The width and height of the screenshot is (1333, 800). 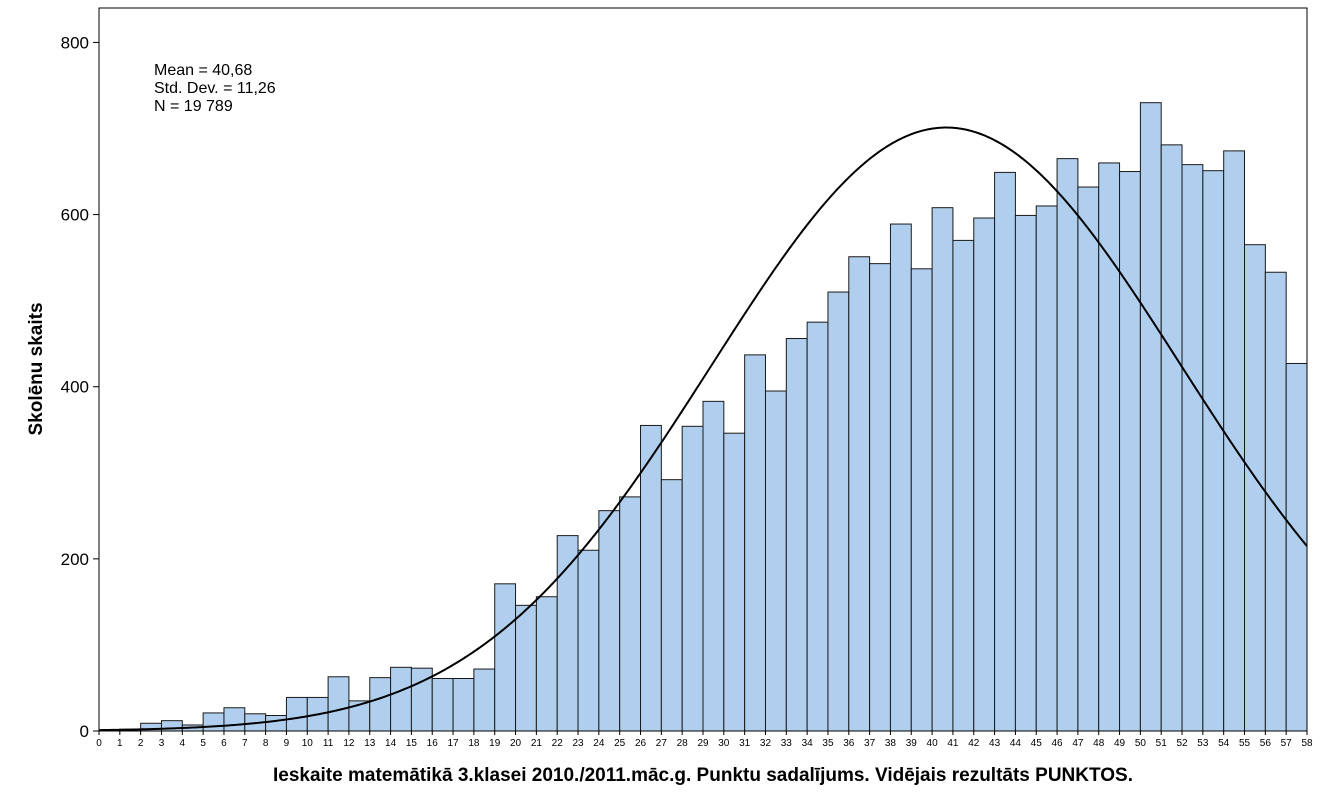 I want to click on x-tick-label: 2, so click(x=141, y=743).